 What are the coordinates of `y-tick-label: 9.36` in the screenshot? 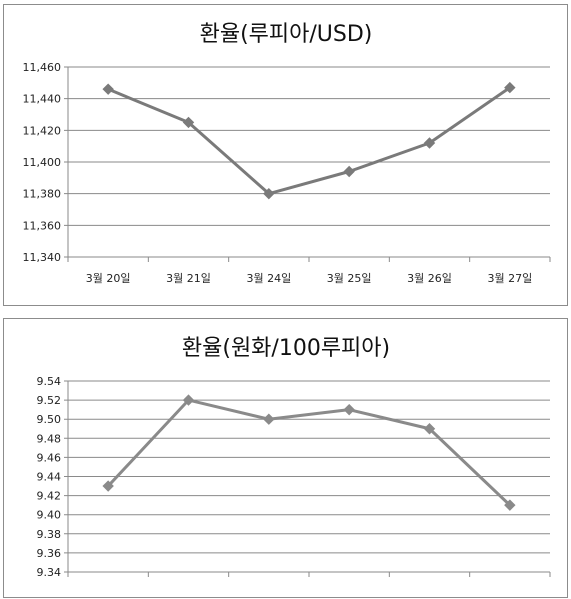 It's located at (49, 553).